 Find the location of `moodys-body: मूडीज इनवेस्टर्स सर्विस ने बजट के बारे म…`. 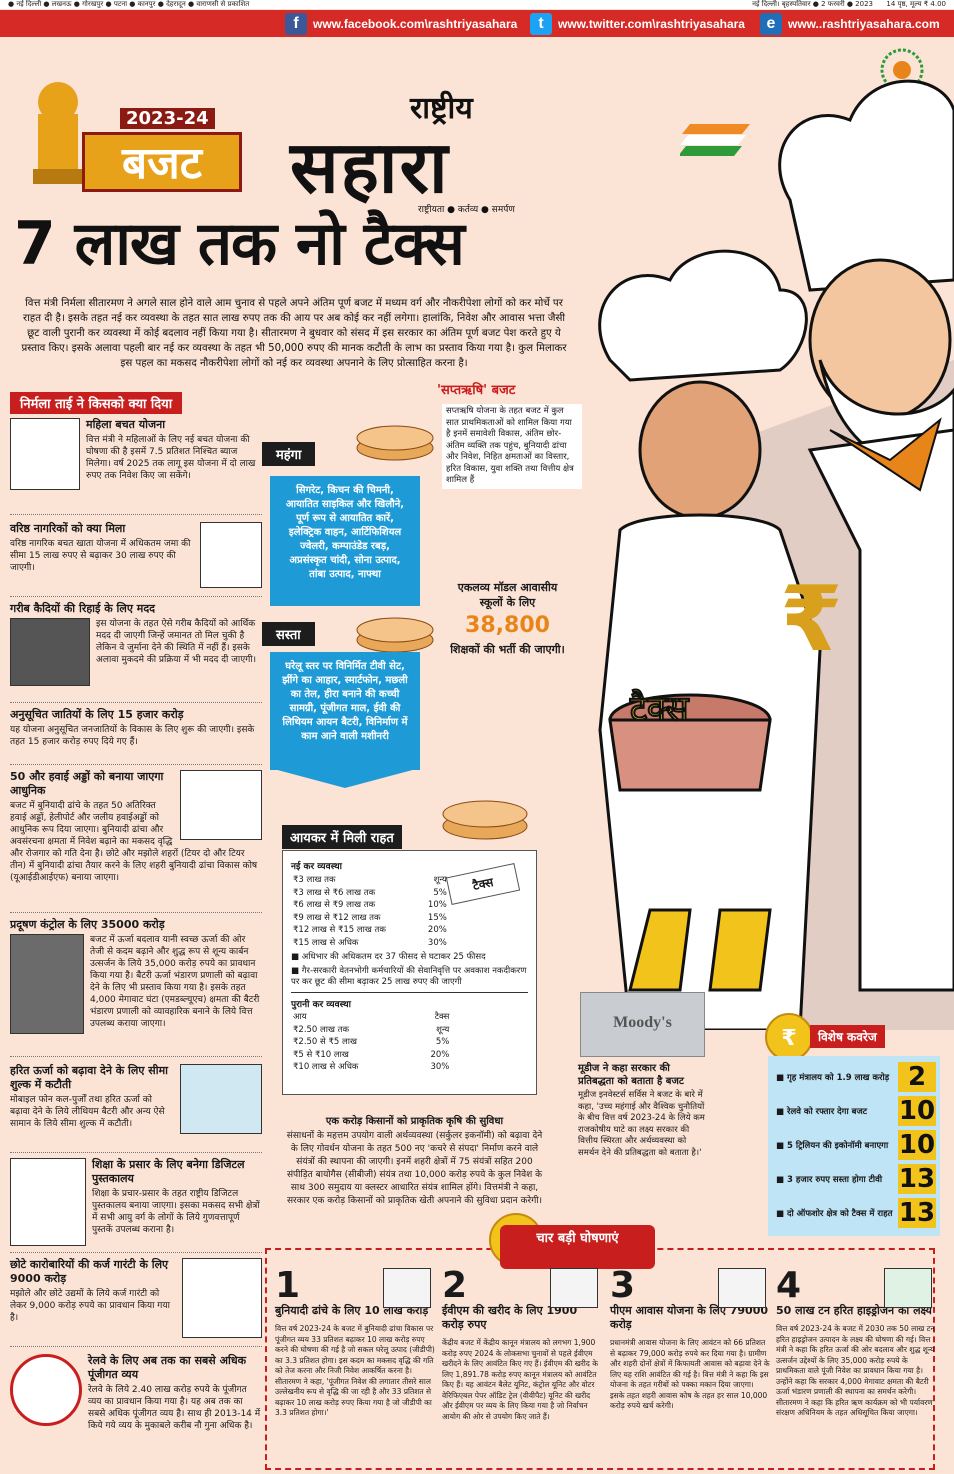

moodys-body: मूडीज इनवेस्टर्स सर्विस ने बजट के बारे म… is located at coordinates (641, 1124).